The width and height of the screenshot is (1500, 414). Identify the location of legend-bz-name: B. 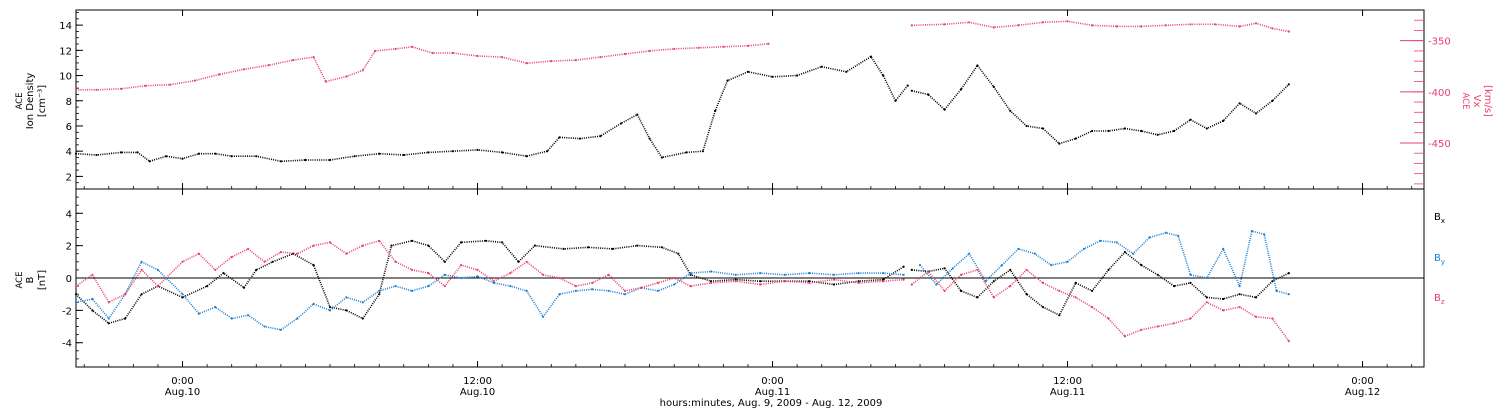
(1437, 298).